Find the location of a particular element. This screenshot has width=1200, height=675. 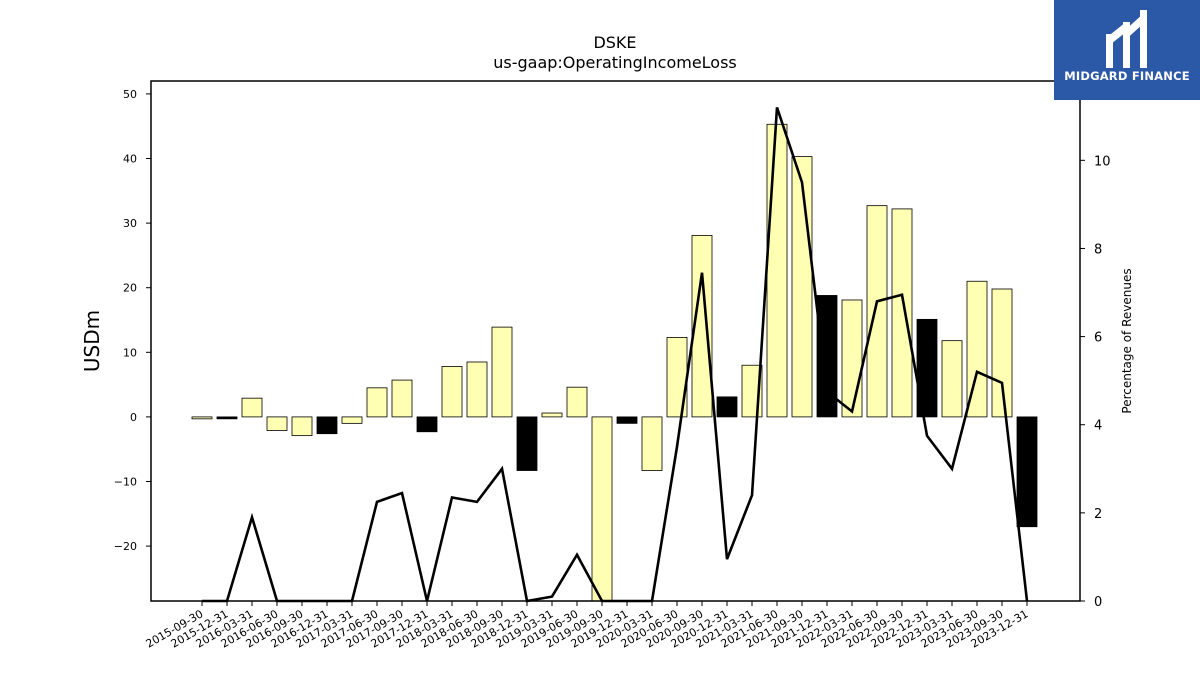

y-tick-label: 40 is located at coordinates (130, 159).